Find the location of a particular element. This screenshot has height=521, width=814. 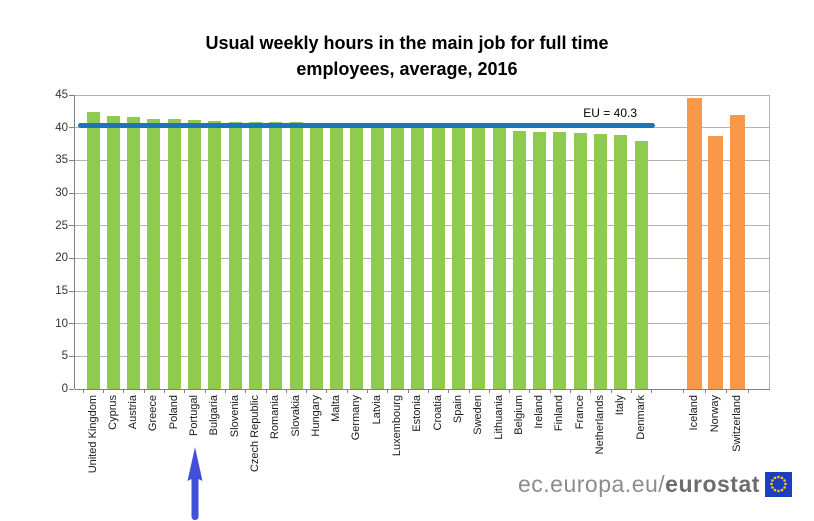

bar-hungary is located at coordinates (316, 256).